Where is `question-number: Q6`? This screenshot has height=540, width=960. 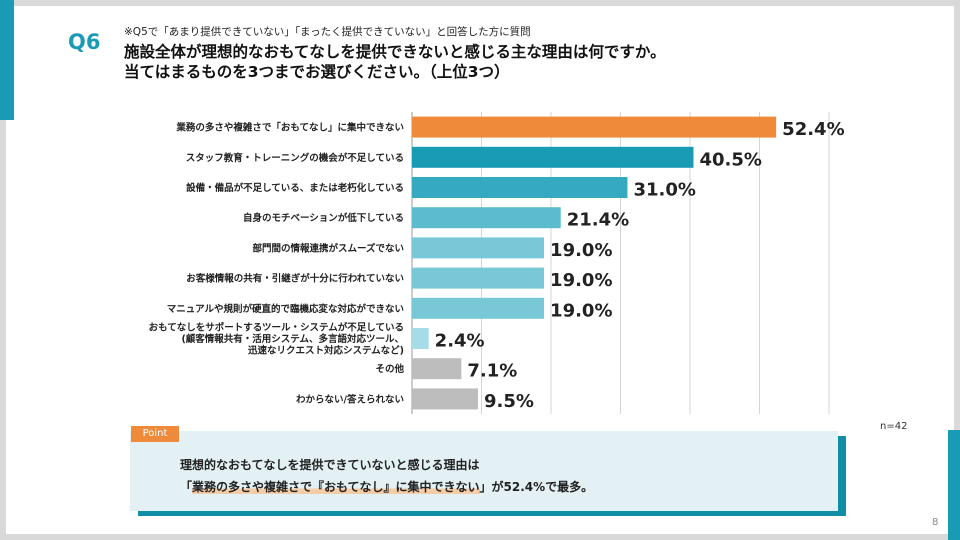 question-number: Q6 is located at coordinates (84, 42).